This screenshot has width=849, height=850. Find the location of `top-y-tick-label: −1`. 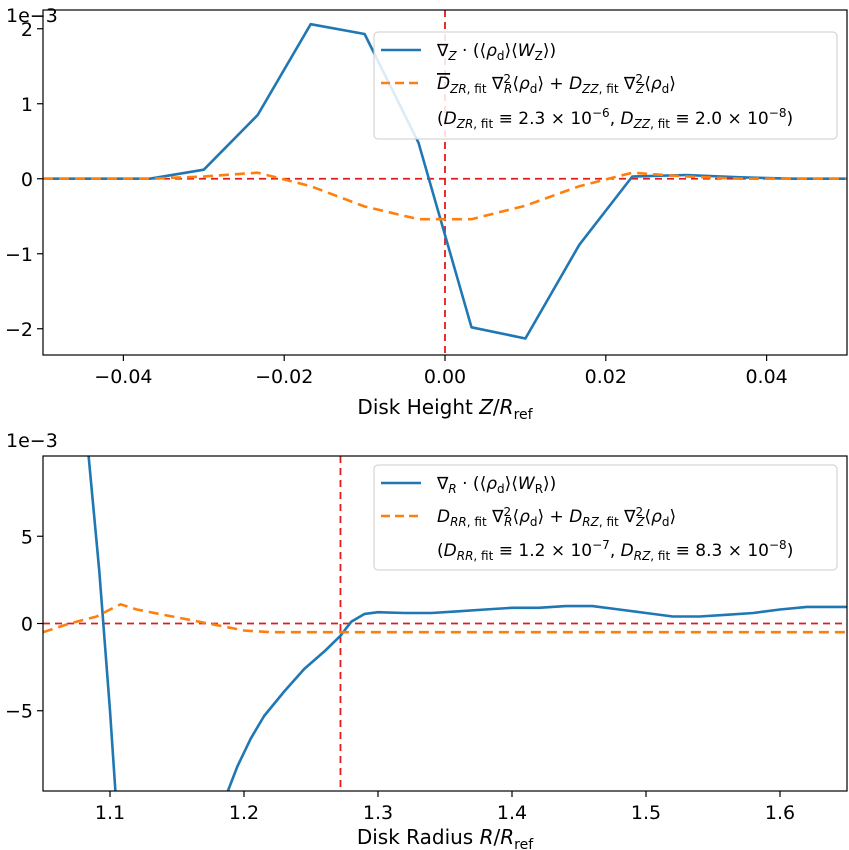

top-y-tick-label: −1 is located at coordinates (19, 255).